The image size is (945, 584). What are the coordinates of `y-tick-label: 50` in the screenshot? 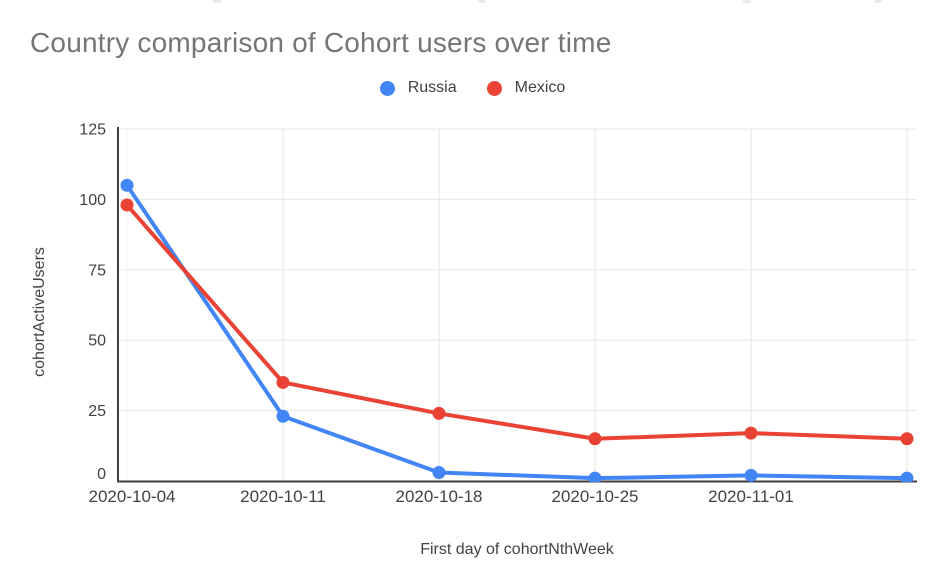 It's located at (97, 341).